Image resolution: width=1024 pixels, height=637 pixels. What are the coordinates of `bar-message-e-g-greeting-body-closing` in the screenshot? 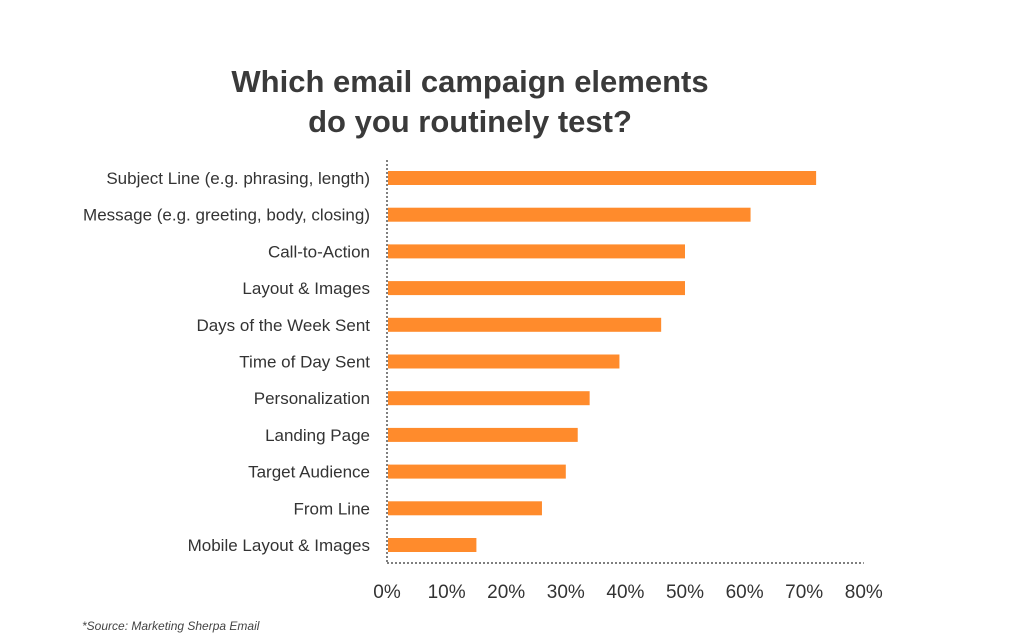 It's located at (569, 214).